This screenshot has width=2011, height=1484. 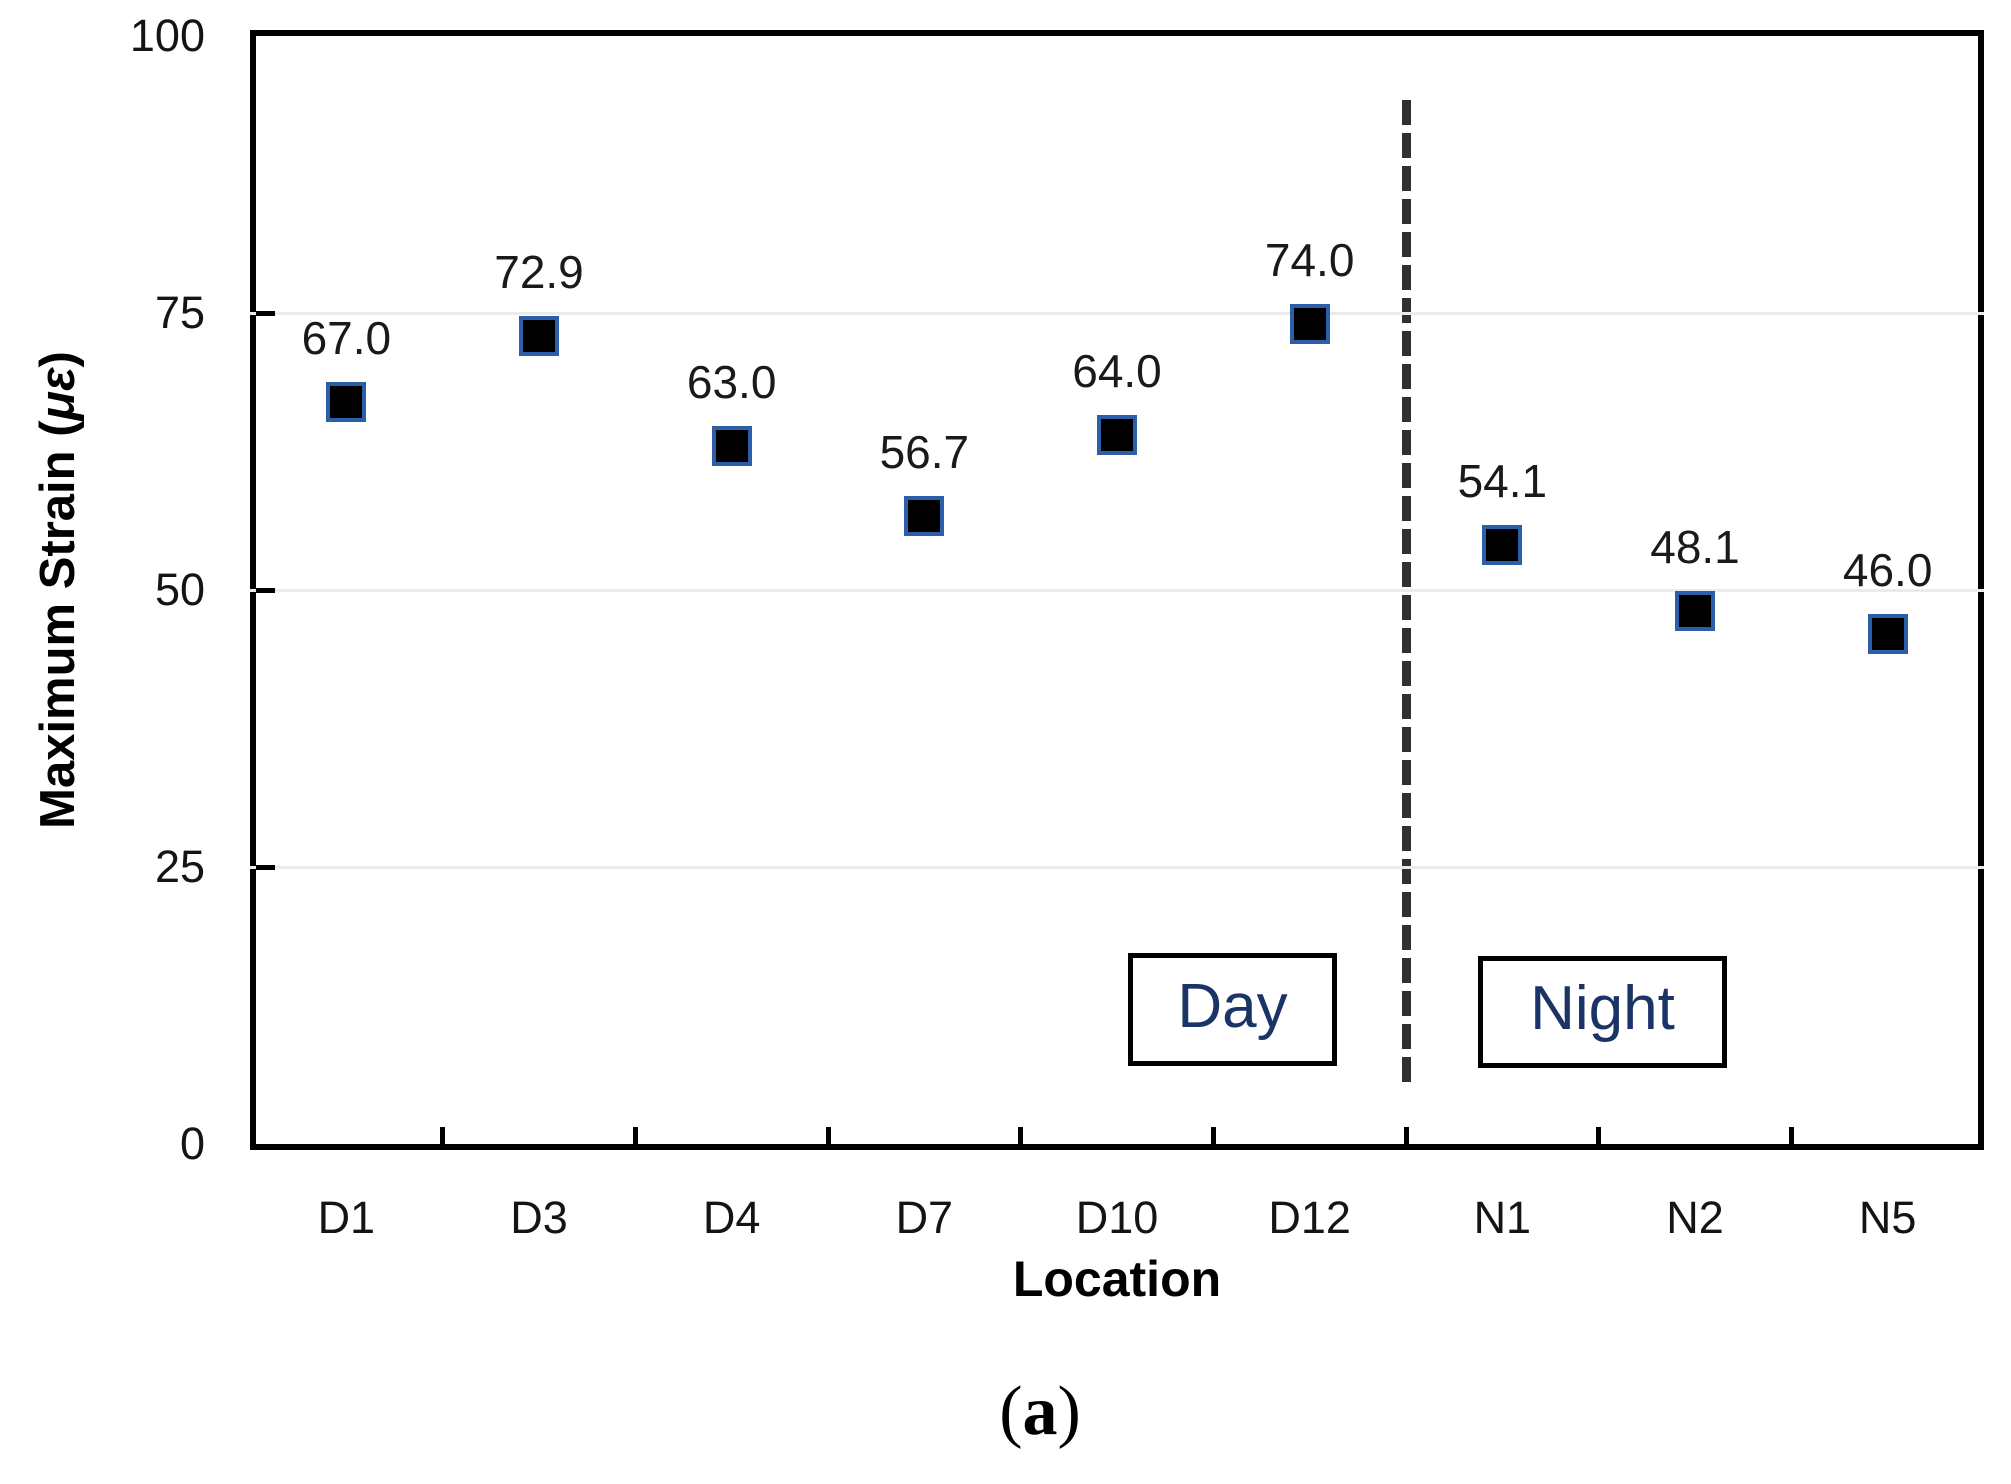 I want to click on point-label-N1: 54.1, so click(x=1502, y=480).